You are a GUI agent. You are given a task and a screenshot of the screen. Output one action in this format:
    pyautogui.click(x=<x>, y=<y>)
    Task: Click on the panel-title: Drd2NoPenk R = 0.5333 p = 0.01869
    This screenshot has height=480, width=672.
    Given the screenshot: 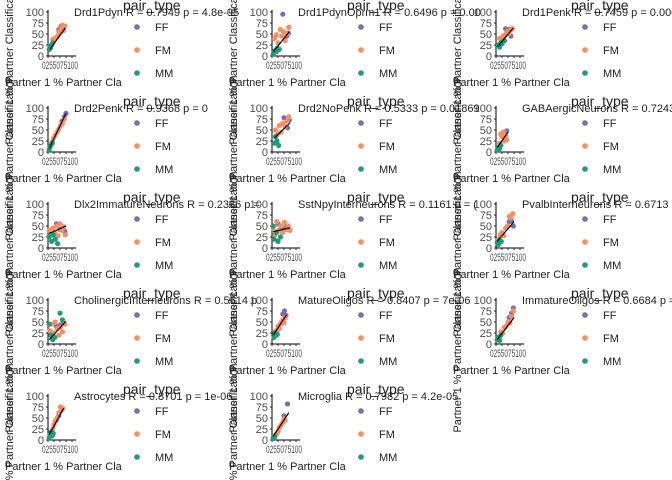 What is the action you would take?
    pyautogui.click(x=389, y=109)
    